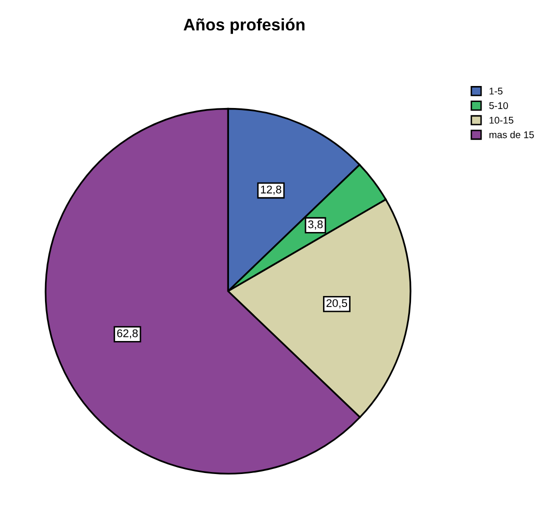  What do you see at coordinates (337, 303) in the screenshot?
I see `data-label: 20,5` at bounding box center [337, 303].